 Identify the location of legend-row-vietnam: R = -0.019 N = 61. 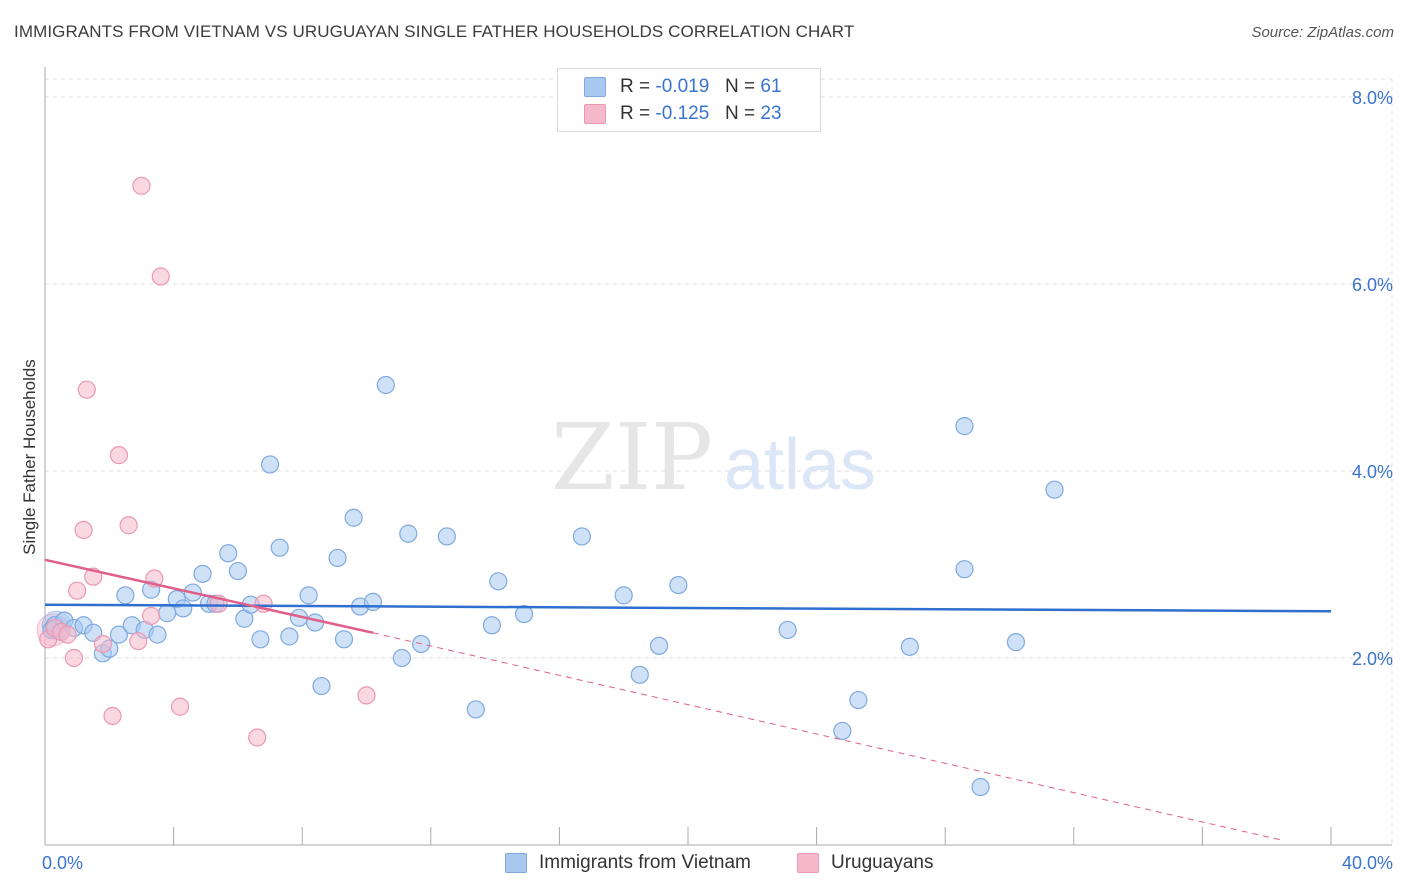
(683, 87).